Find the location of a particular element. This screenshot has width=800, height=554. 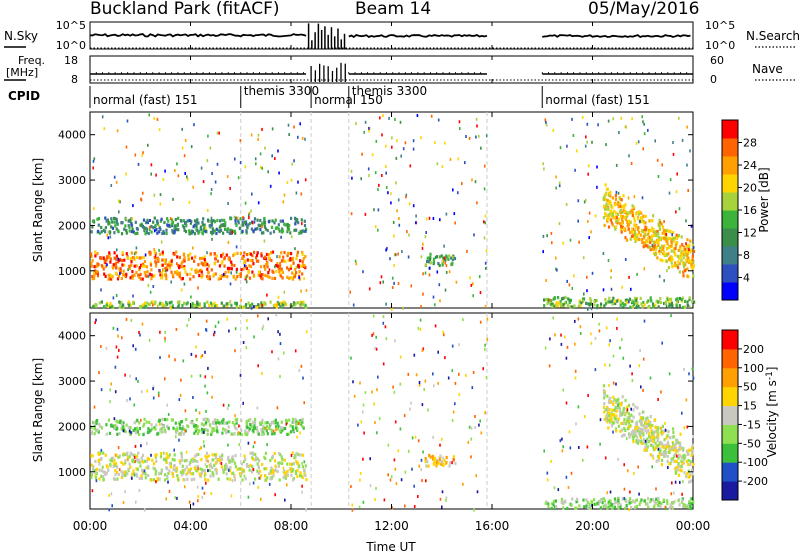

colorbar-tick-label: 8 is located at coordinates (746, 255).